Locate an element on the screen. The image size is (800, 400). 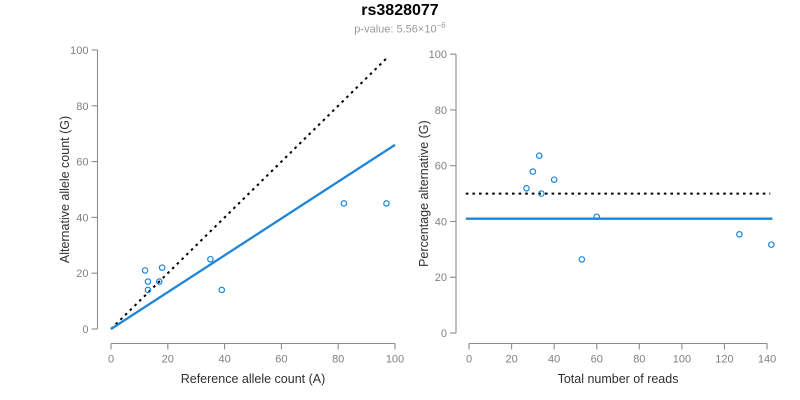
x-axis-title: Reference allele count (A) is located at coordinates (253, 379).